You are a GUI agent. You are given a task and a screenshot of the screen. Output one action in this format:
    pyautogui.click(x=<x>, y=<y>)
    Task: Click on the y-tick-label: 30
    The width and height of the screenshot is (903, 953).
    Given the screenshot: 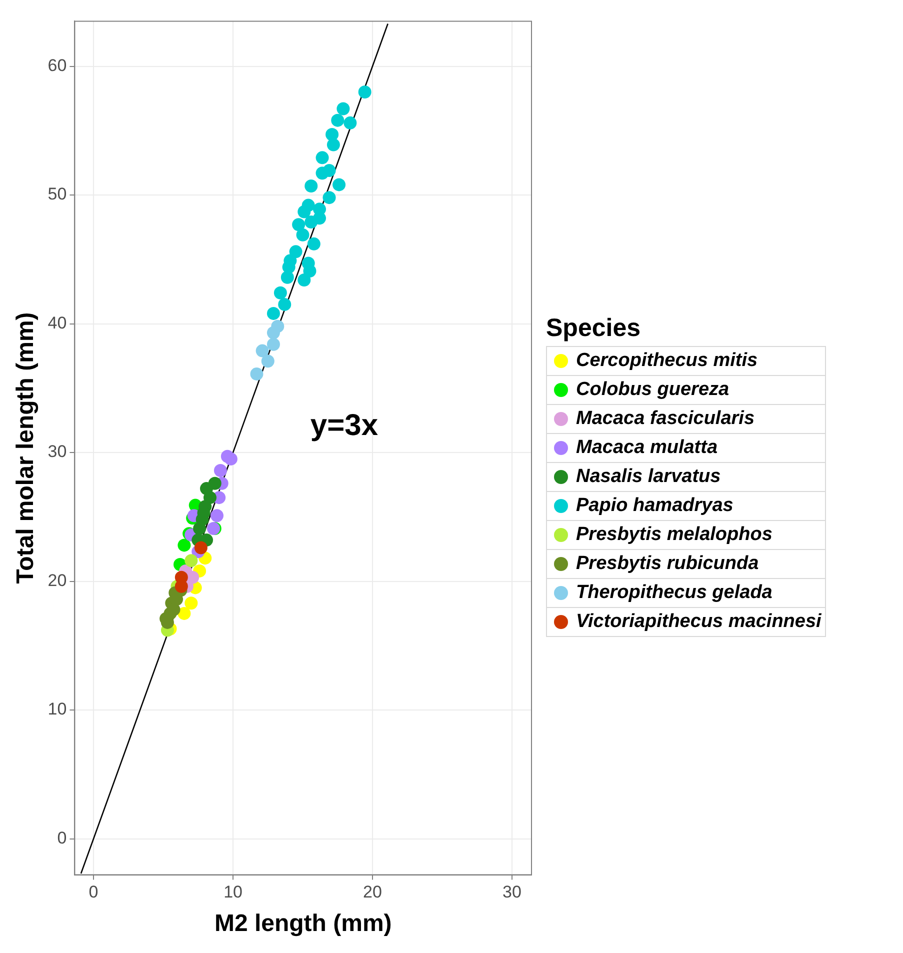 What is the action you would take?
    pyautogui.click(x=57, y=452)
    